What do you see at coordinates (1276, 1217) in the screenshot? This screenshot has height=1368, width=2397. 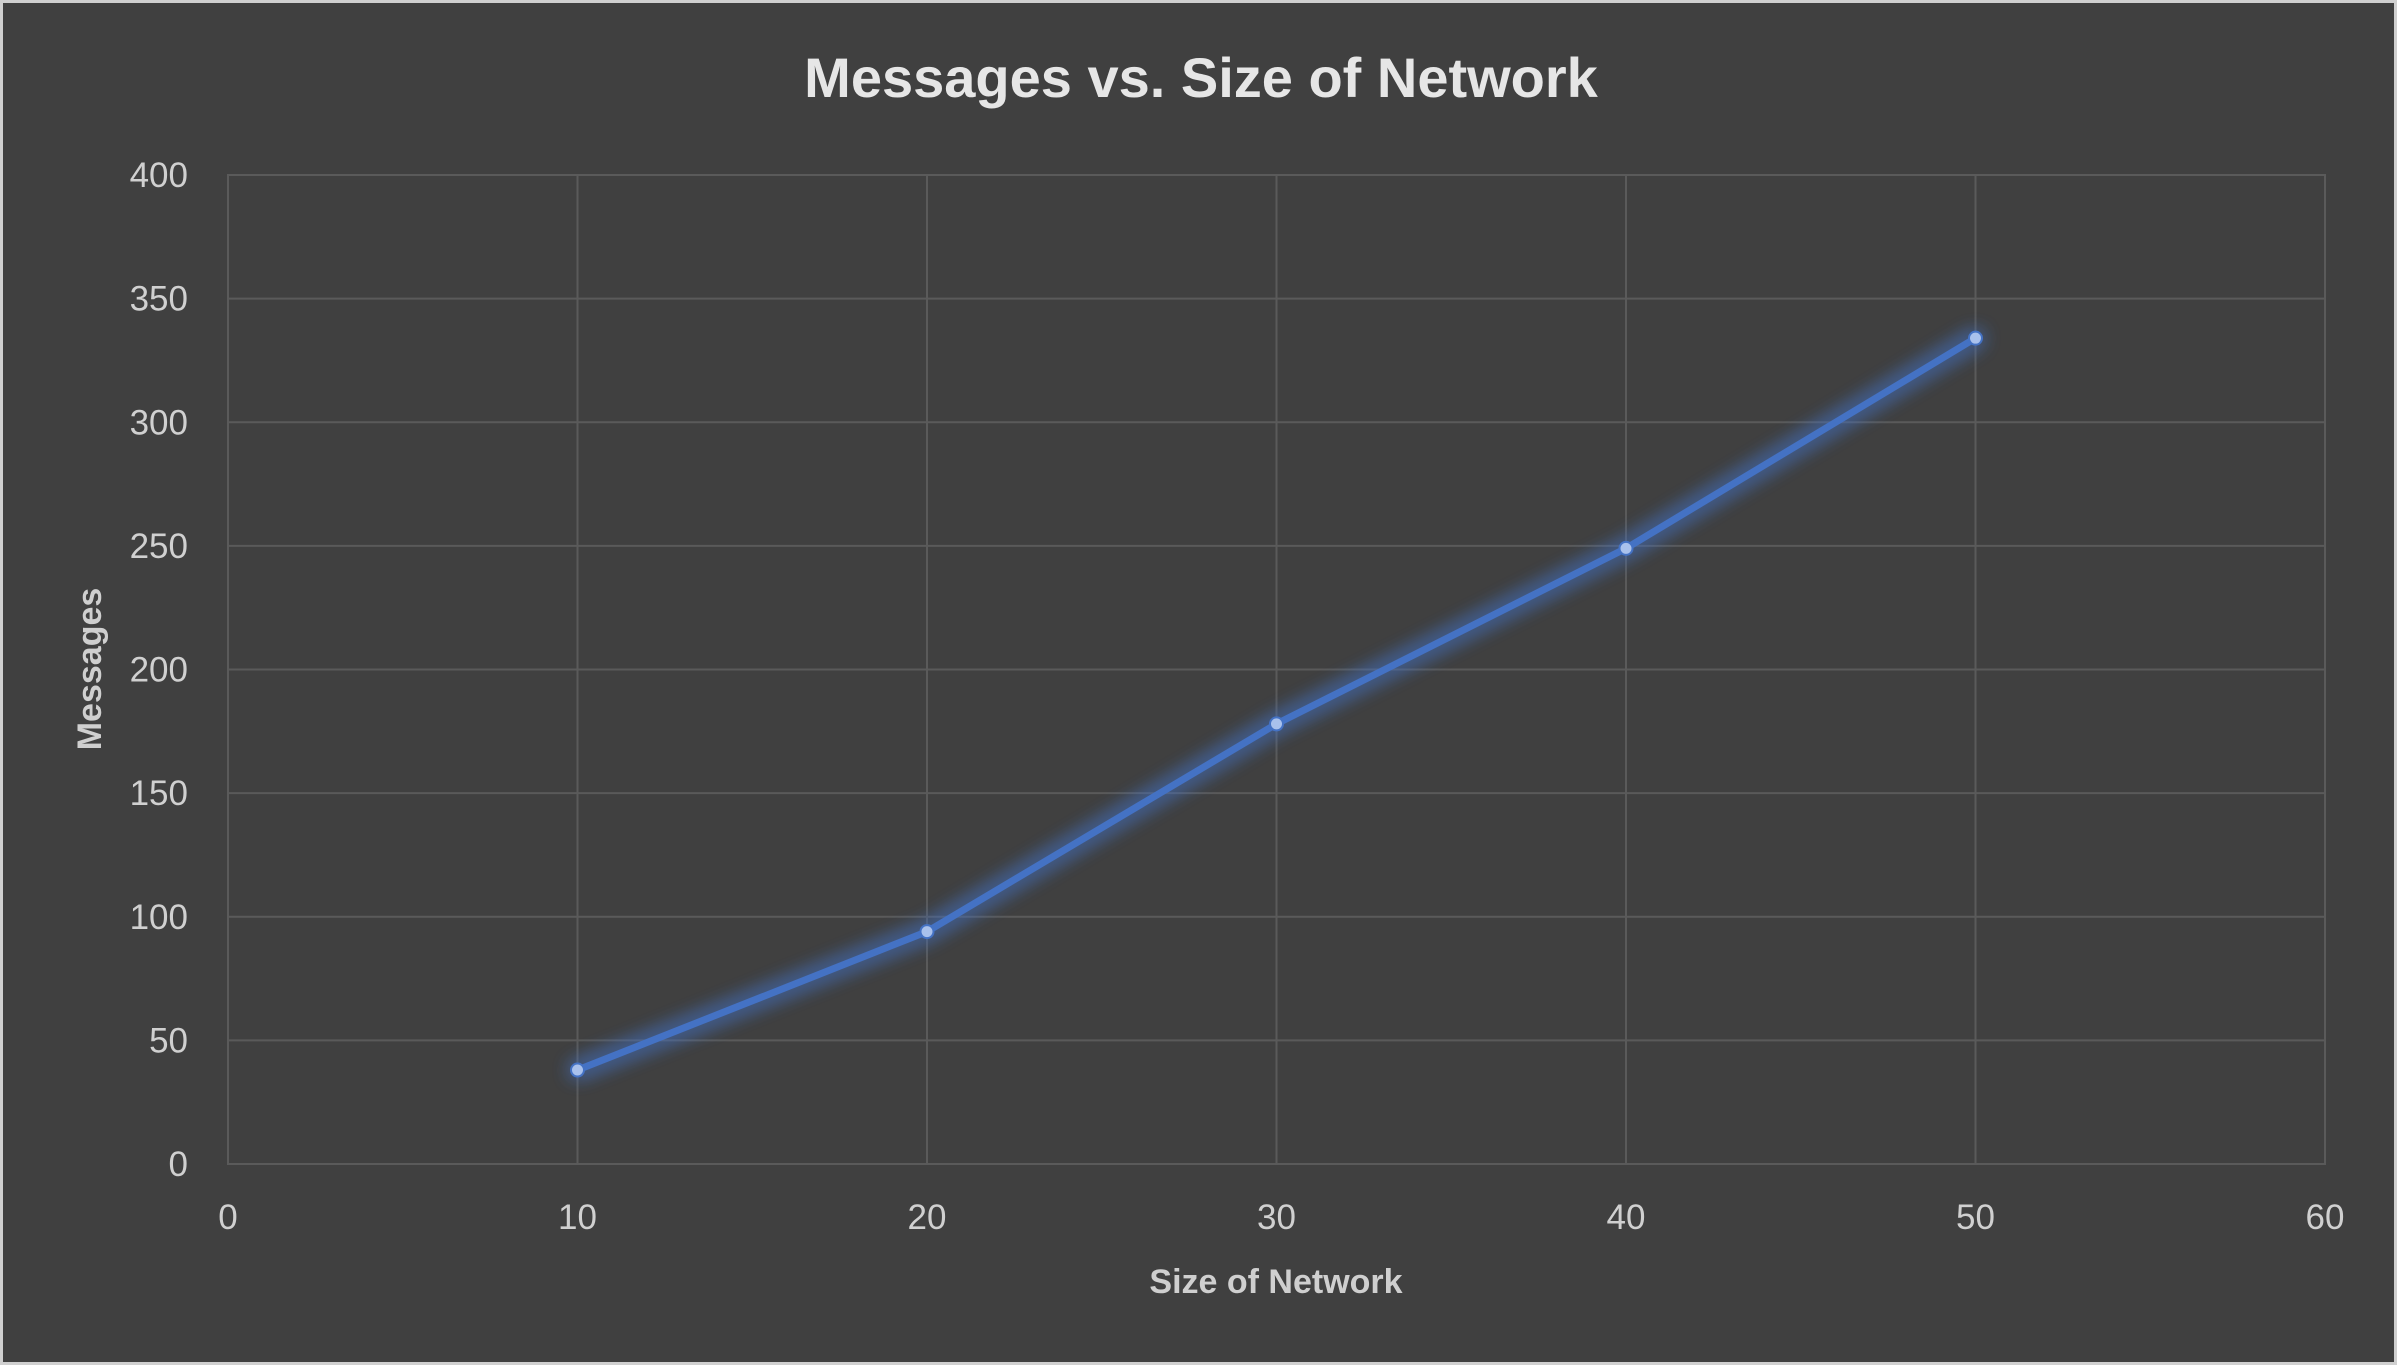 I see `x-tick-label: 30` at bounding box center [1276, 1217].